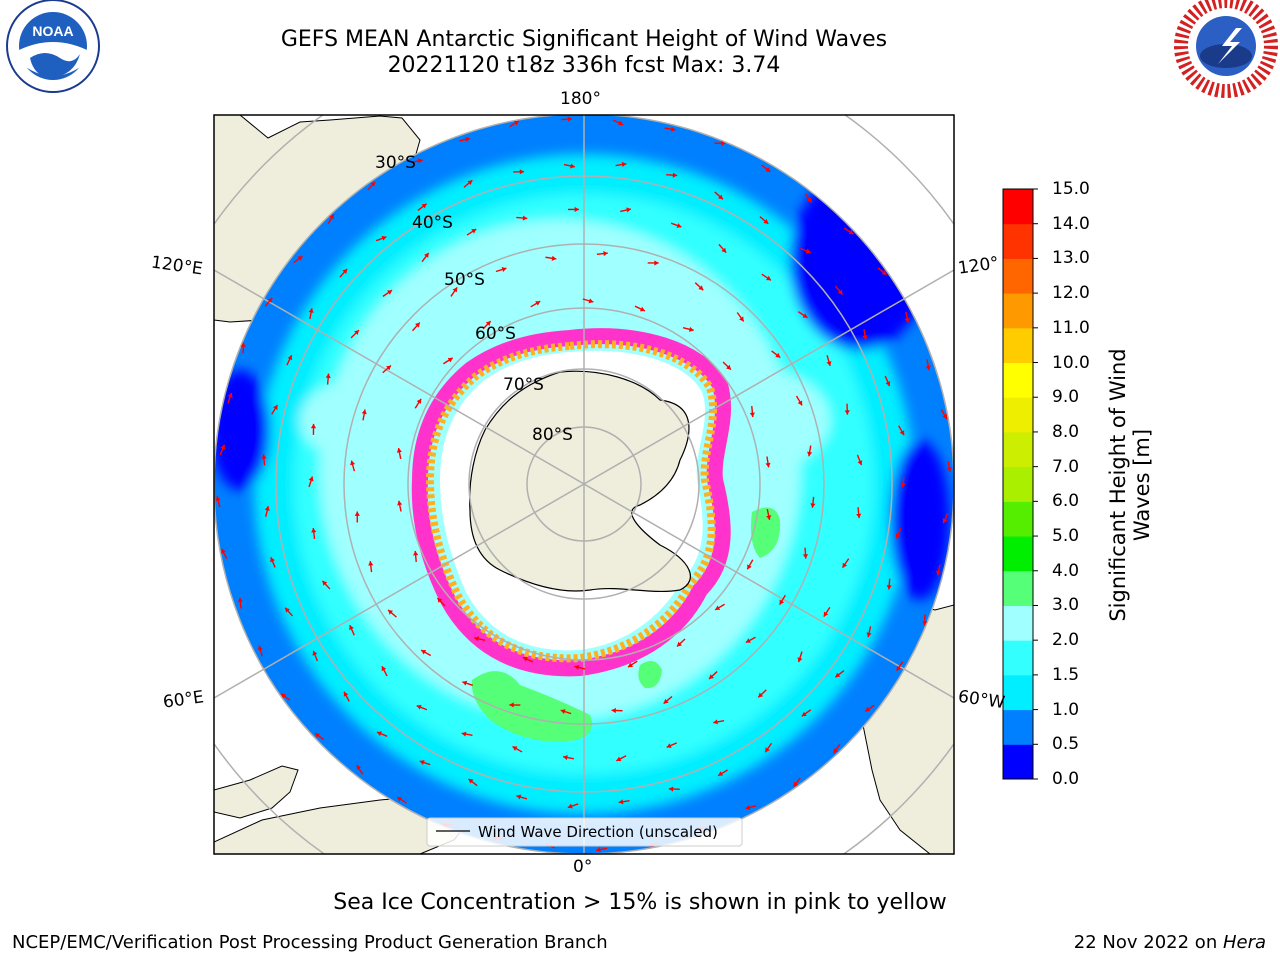  Describe the element at coordinates (1066, 744) in the screenshot. I see `colorbar-tick-label: 0.5` at that location.